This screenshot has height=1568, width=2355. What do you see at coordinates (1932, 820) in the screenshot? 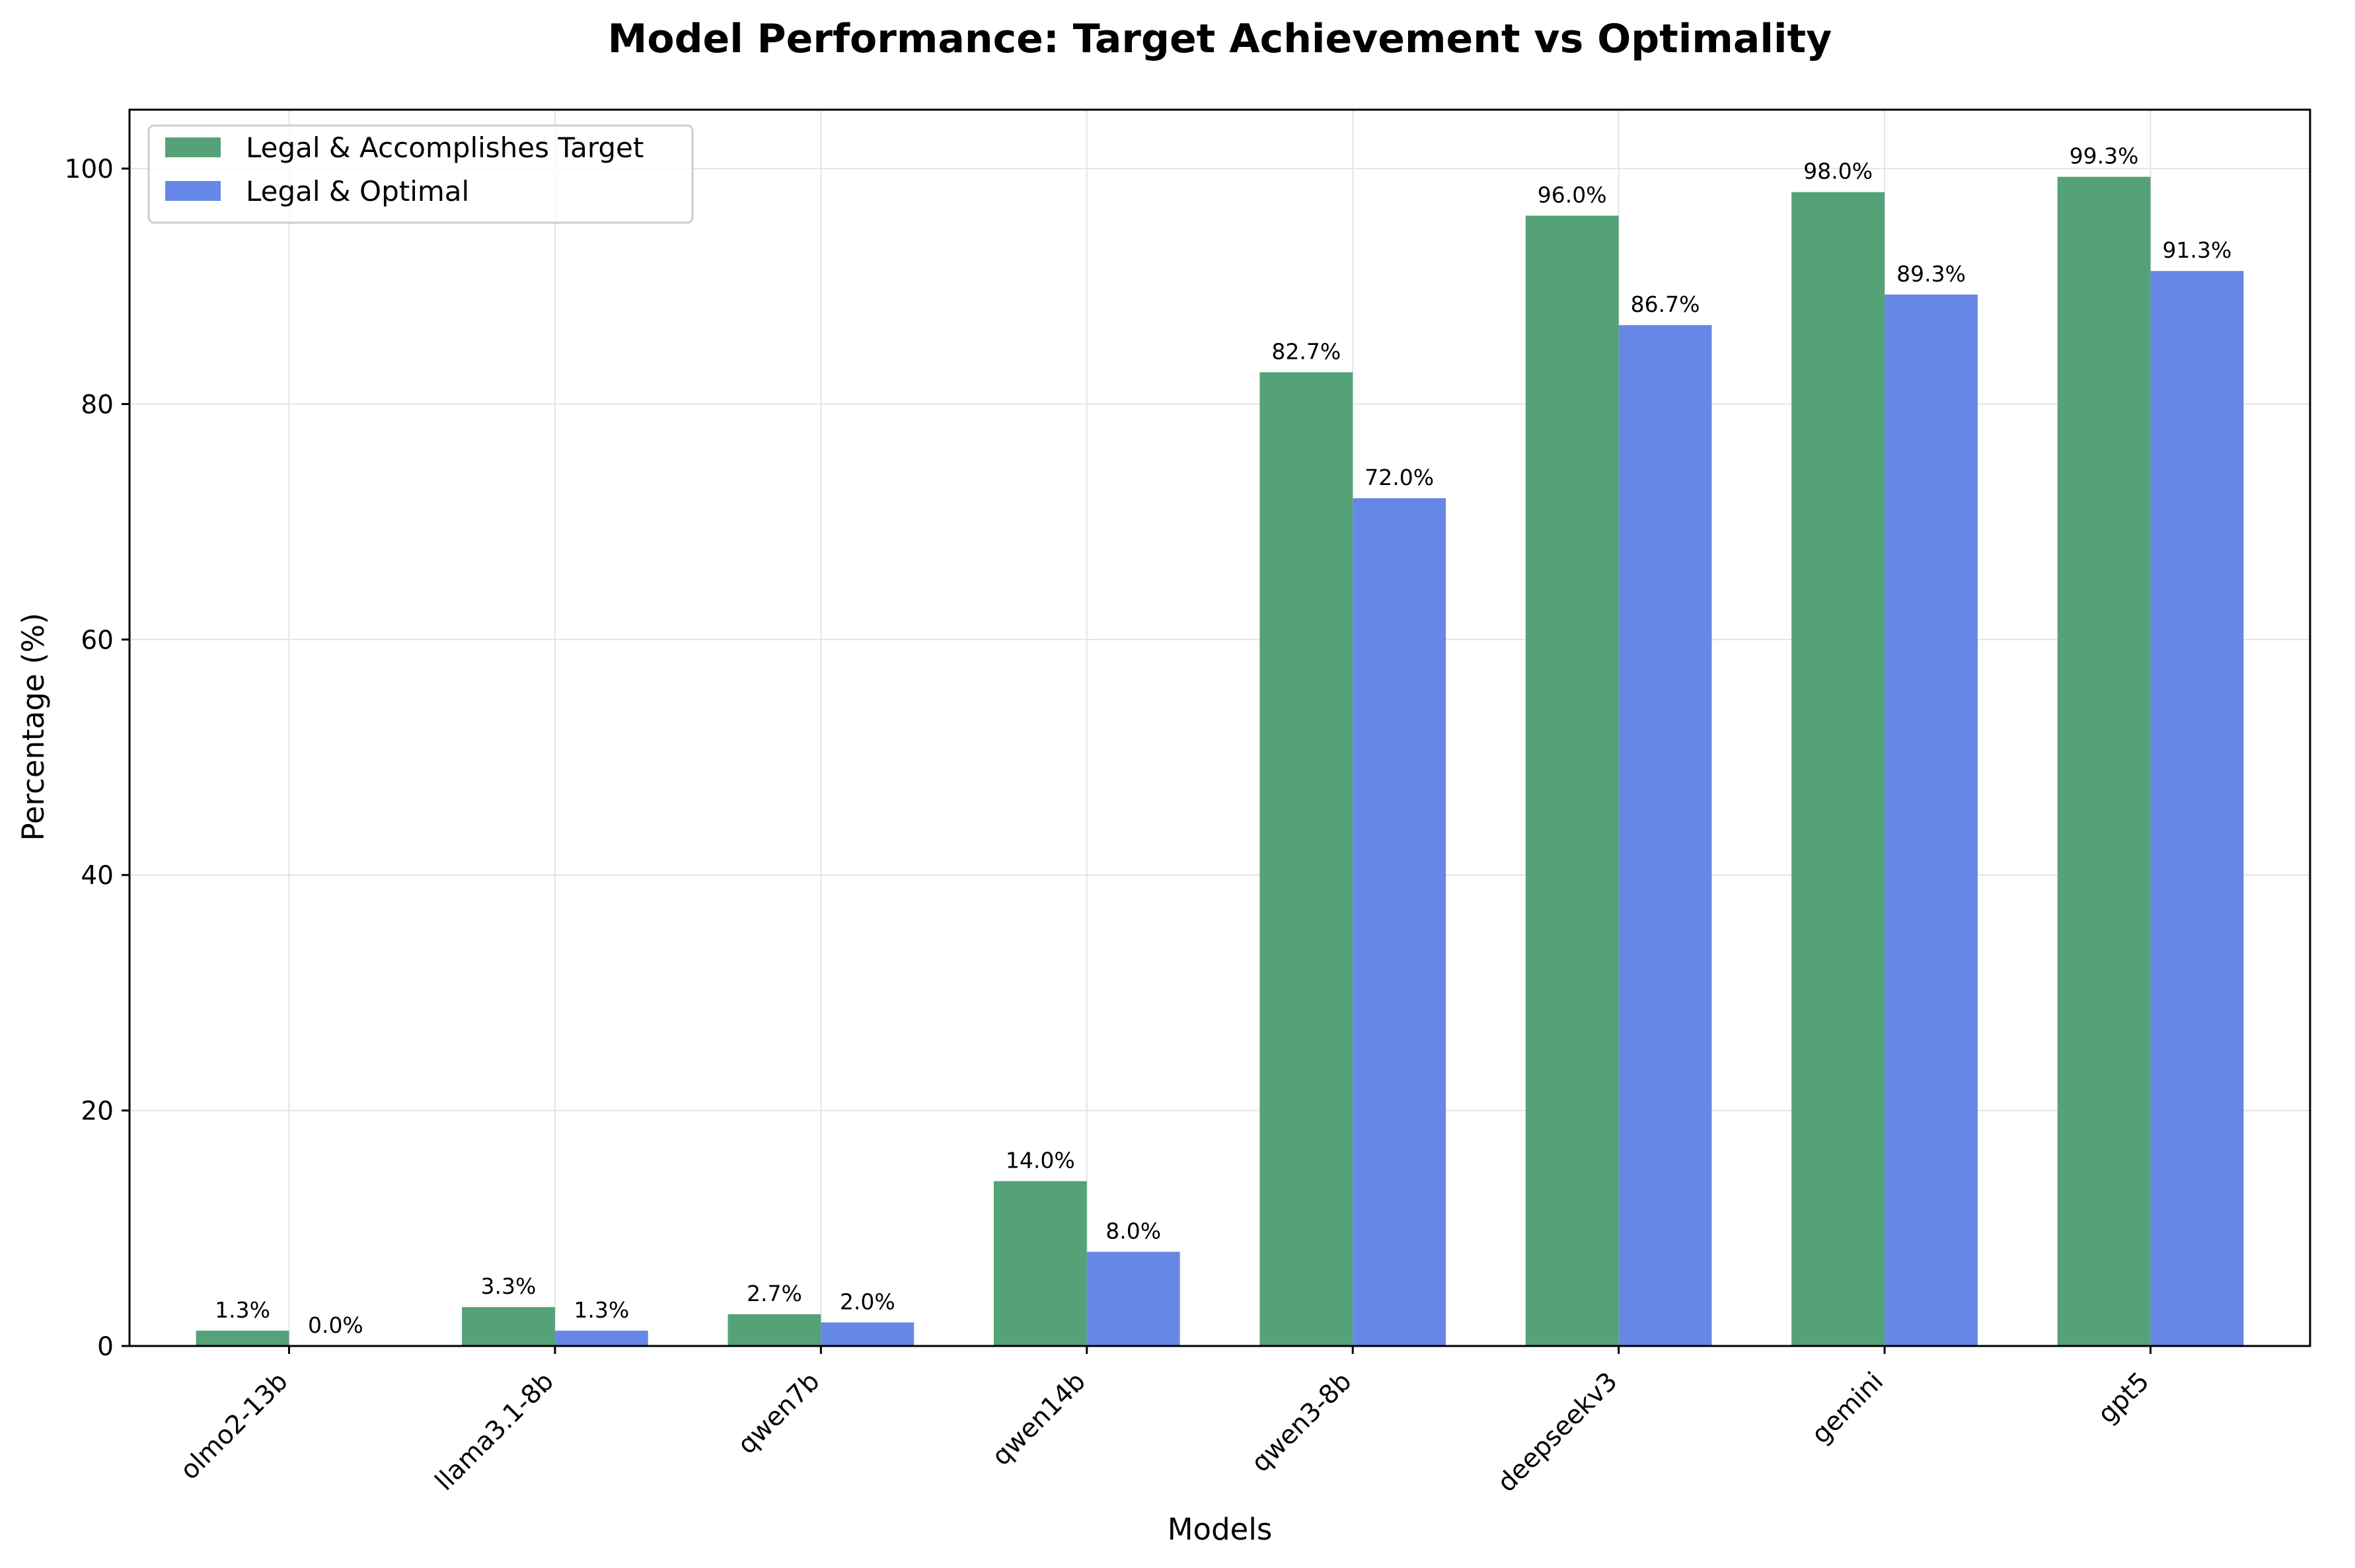
I see `bar-optimal-gemini` at bounding box center [1932, 820].